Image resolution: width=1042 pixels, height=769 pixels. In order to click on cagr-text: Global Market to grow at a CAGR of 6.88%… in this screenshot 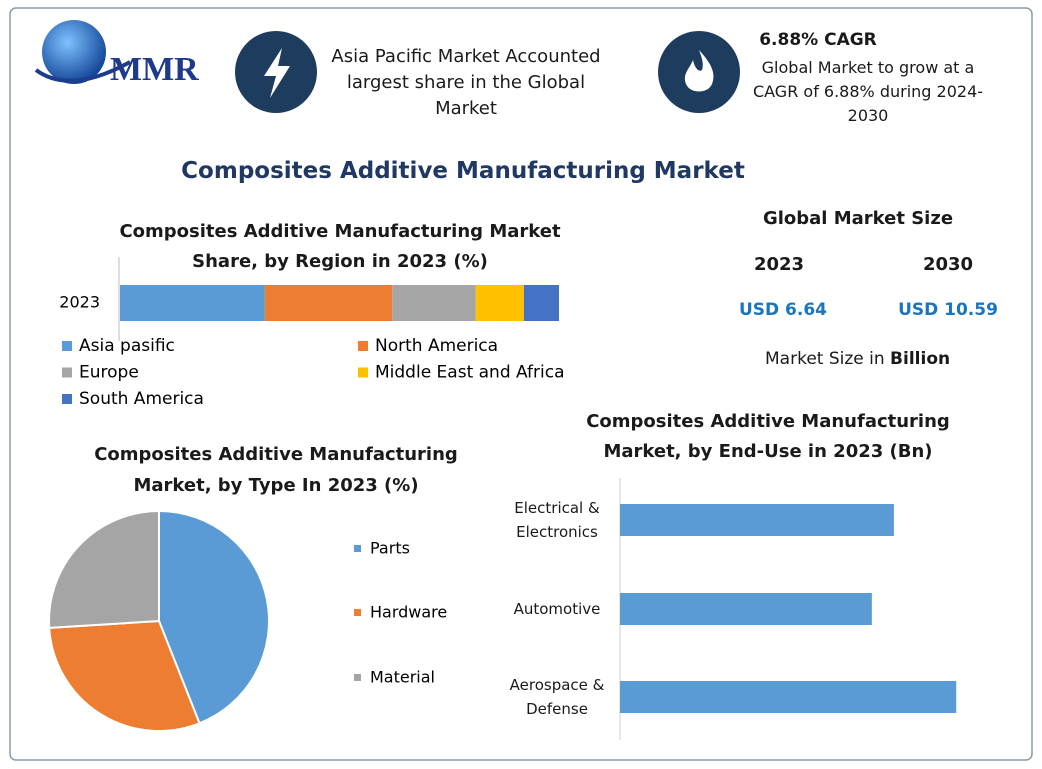, I will do `click(868, 91)`.